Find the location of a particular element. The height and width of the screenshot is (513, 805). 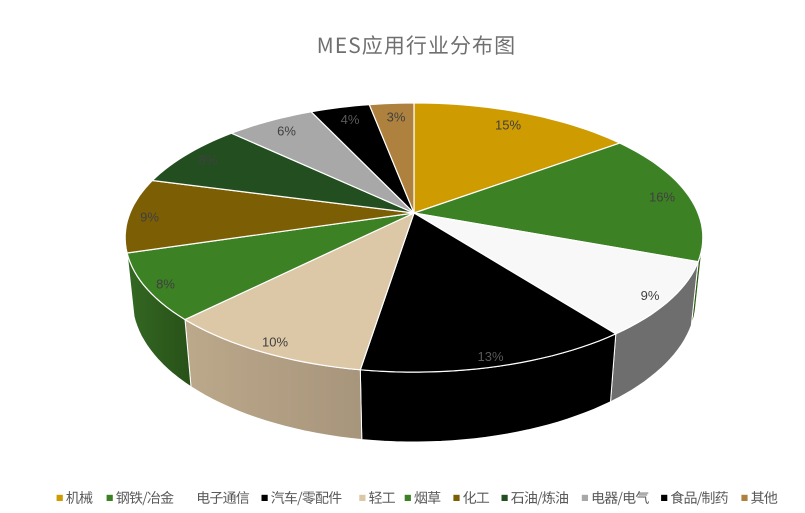

svg-text: 6% is located at coordinates (286, 131).